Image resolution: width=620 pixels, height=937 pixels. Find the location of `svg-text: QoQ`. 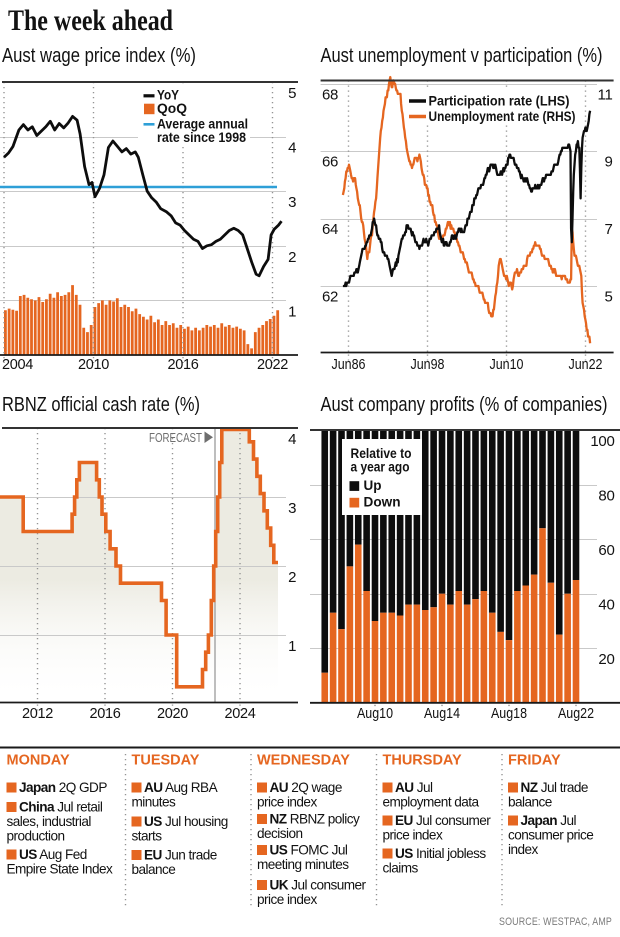

svg-text: QoQ is located at coordinates (172, 108).